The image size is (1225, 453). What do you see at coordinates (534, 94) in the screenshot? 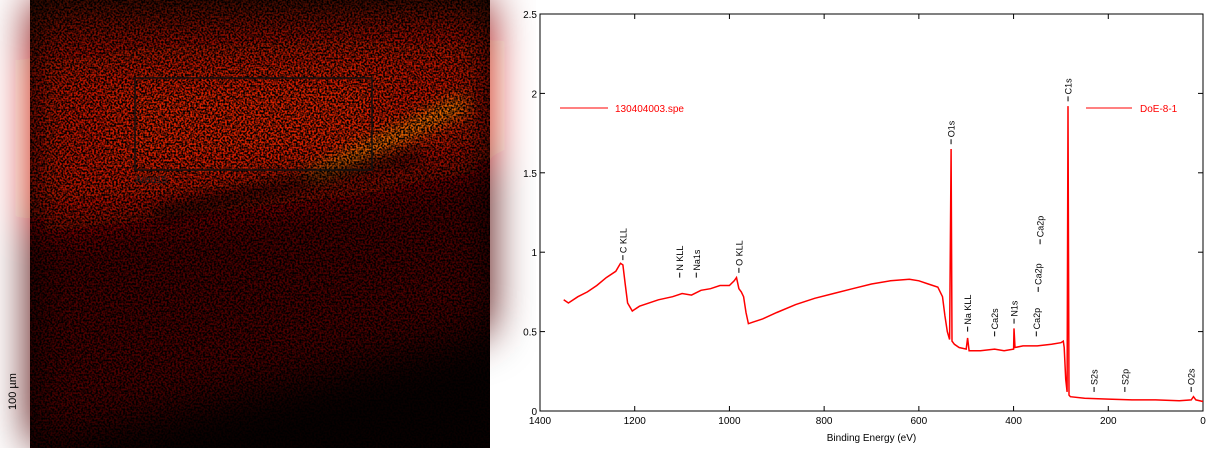
I see `y-tick-label: 2` at bounding box center [534, 94].